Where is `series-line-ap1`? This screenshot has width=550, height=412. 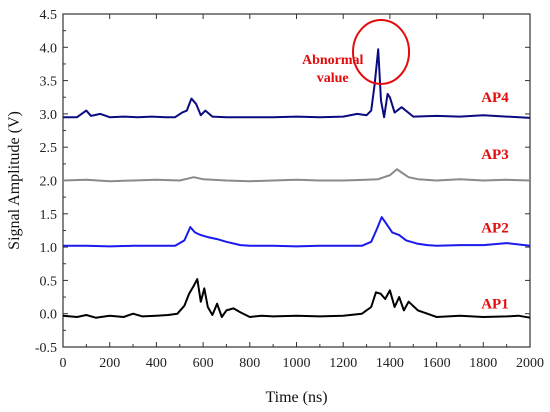 series-line-ap1 is located at coordinates (296, 298).